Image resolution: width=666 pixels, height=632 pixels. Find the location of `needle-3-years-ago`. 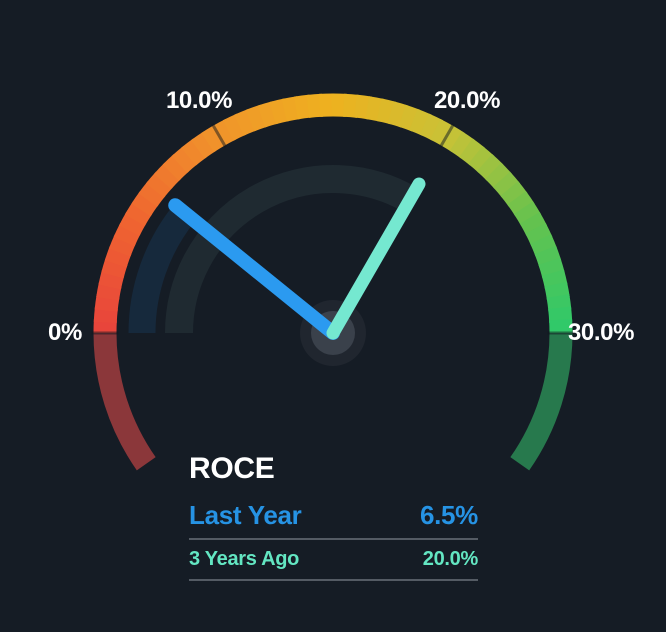

needle-3-years-ago is located at coordinates (376, 258).